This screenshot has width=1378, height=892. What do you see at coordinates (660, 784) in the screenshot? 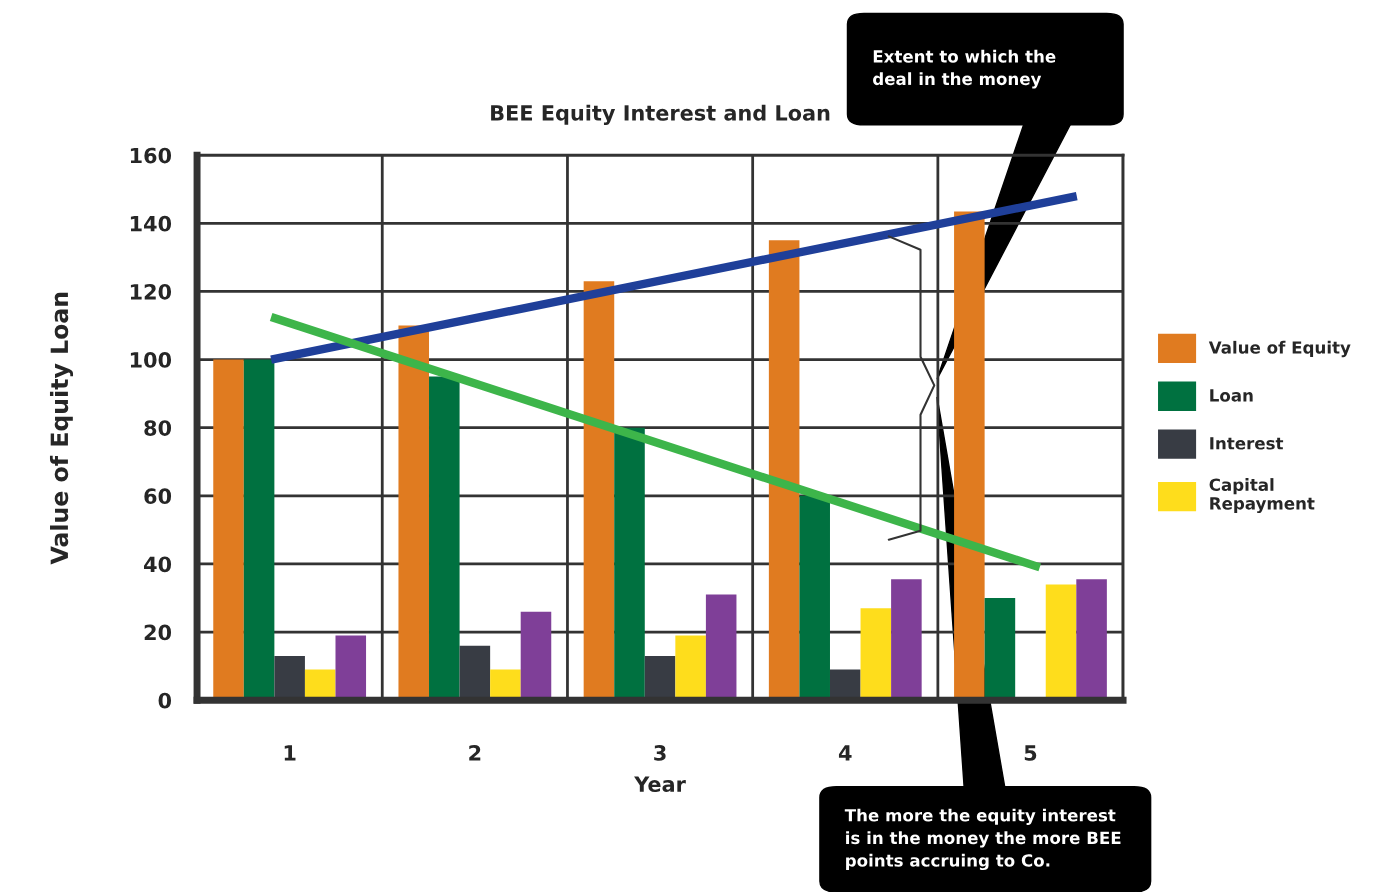
I see `x-axis-title: Year` at bounding box center [660, 784].